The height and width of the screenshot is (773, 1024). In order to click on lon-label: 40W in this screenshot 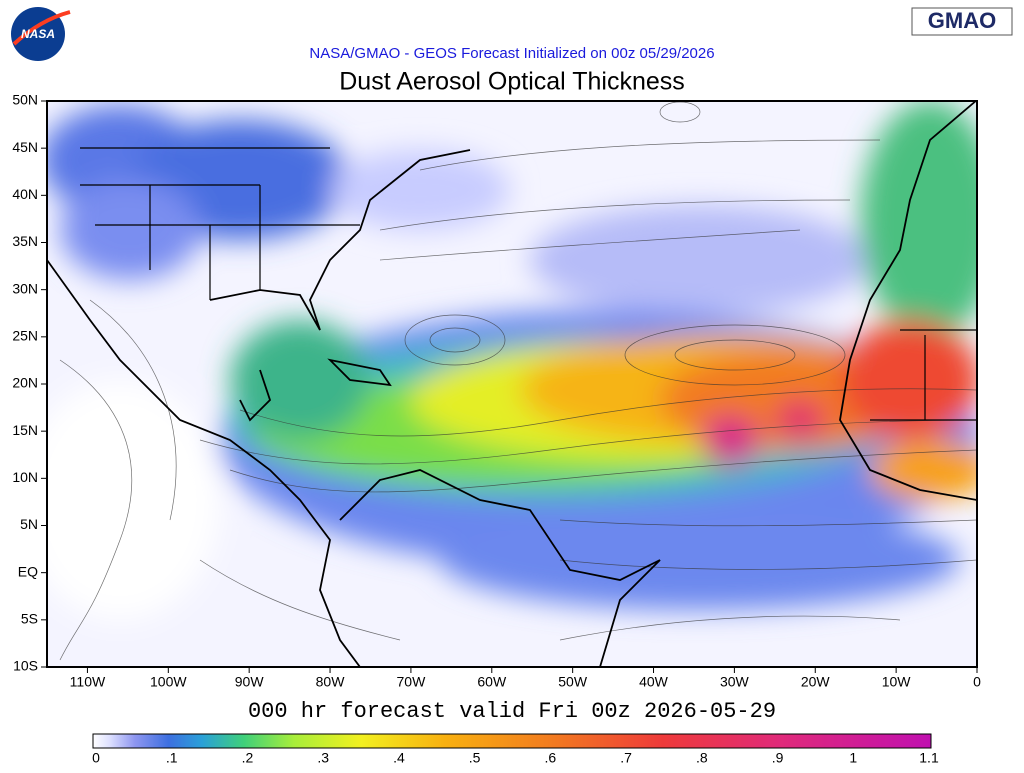, I will do `click(654, 682)`.